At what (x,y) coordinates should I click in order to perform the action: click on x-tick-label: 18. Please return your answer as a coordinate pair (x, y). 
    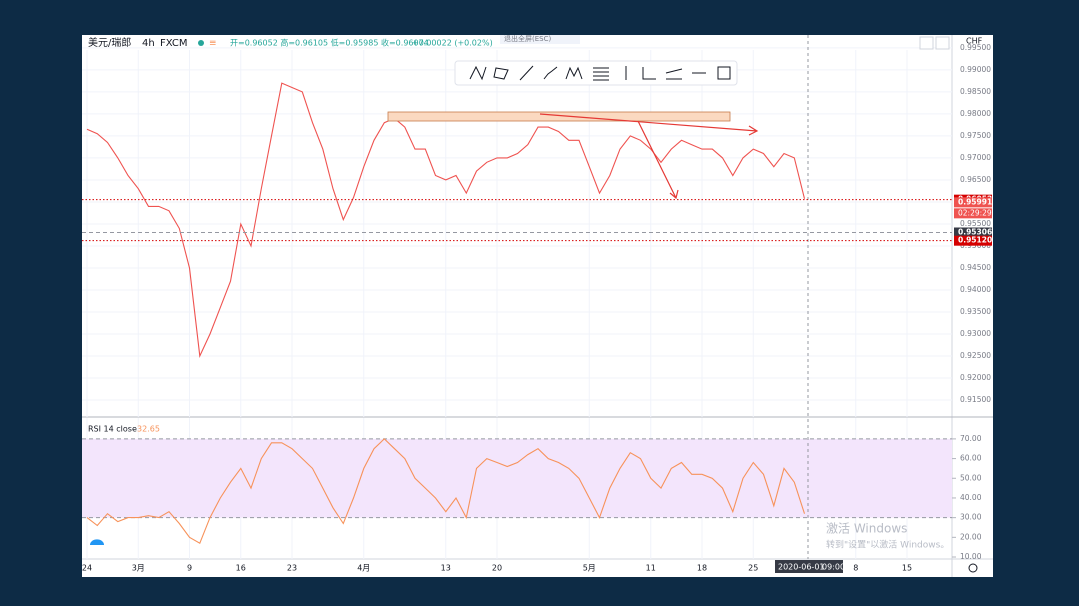
    Looking at the image, I should click on (702, 568).